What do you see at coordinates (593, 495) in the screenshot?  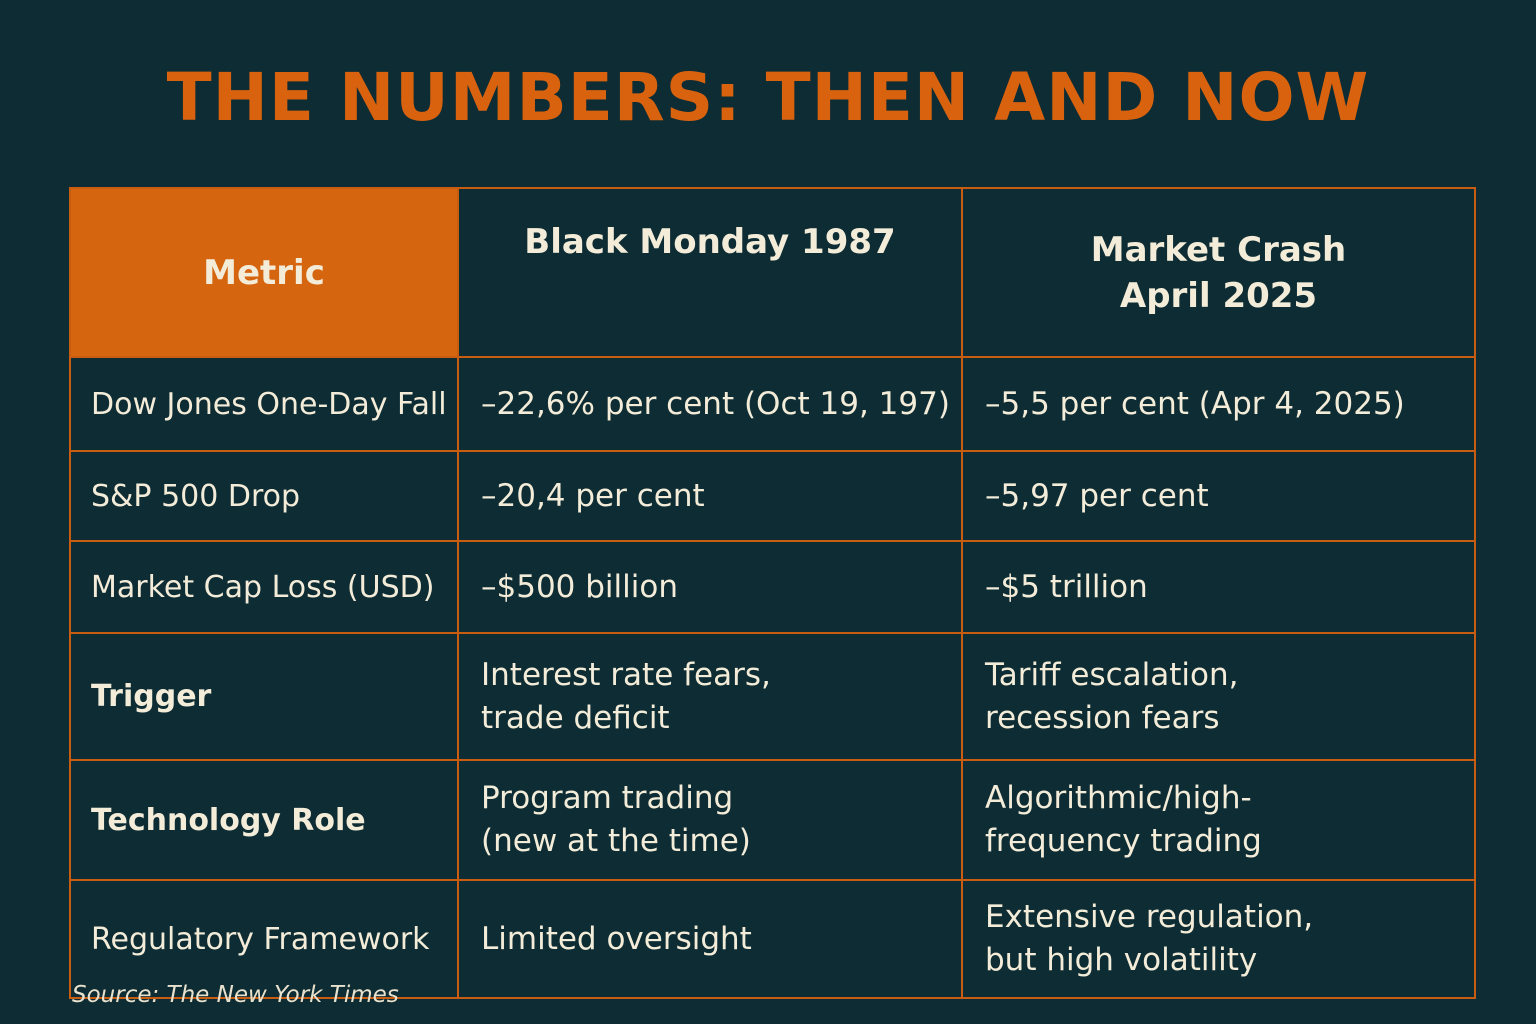 I see `then-value: –20,4 per cent` at bounding box center [593, 495].